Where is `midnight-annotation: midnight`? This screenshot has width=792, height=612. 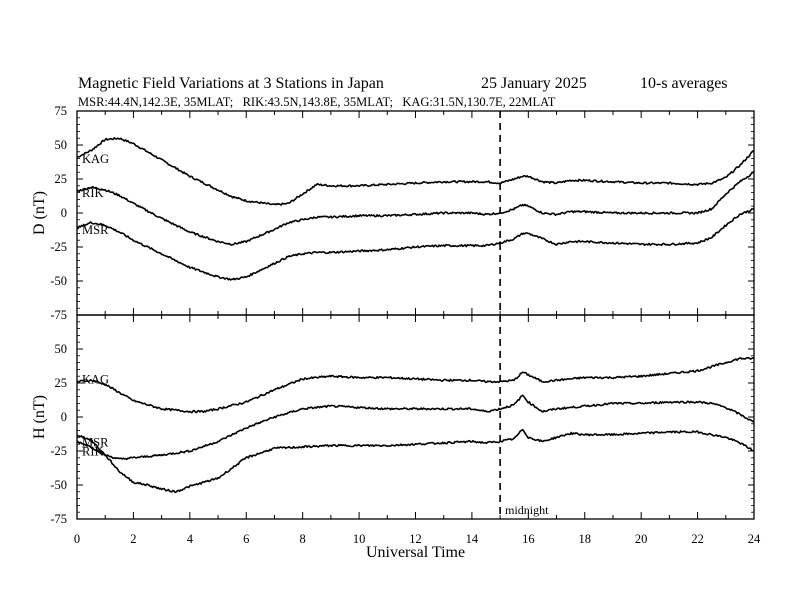
midnight-annotation: midnight is located at coordinates (527, 510).